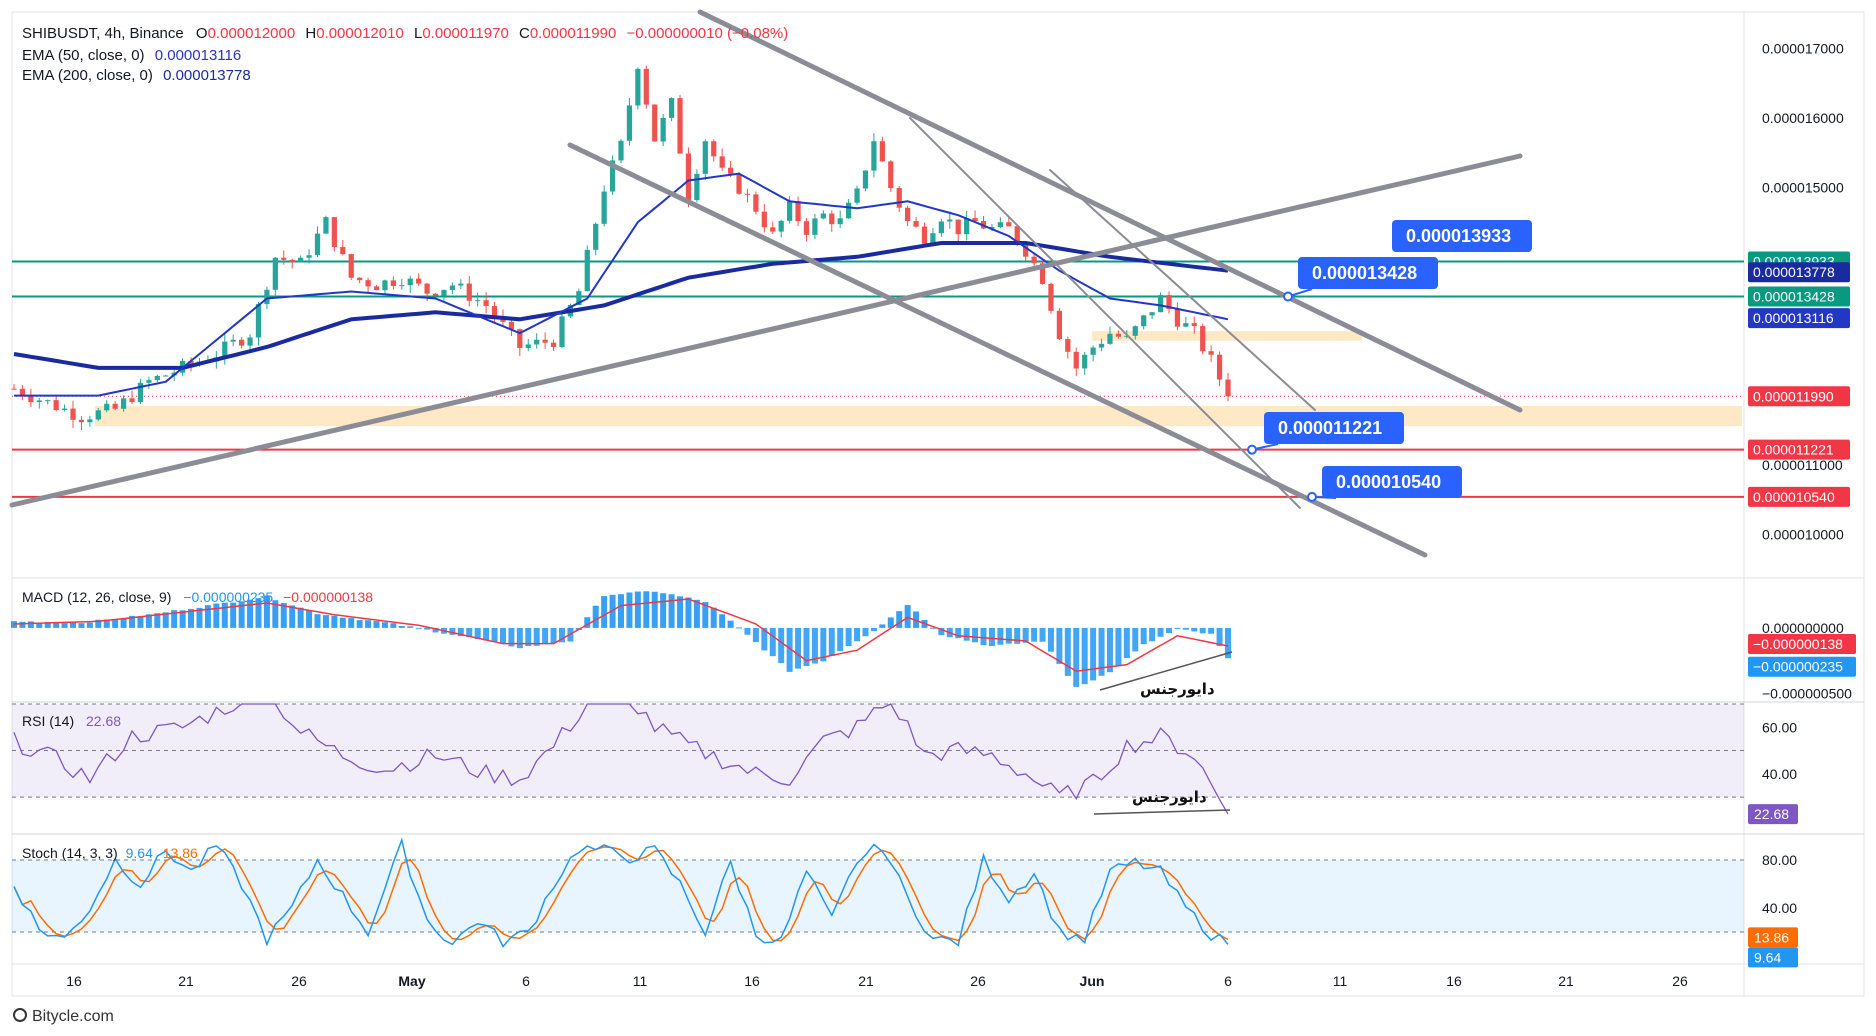 The image size is (1876, 1036). I want to click on ema50-line, so click(621, 284).